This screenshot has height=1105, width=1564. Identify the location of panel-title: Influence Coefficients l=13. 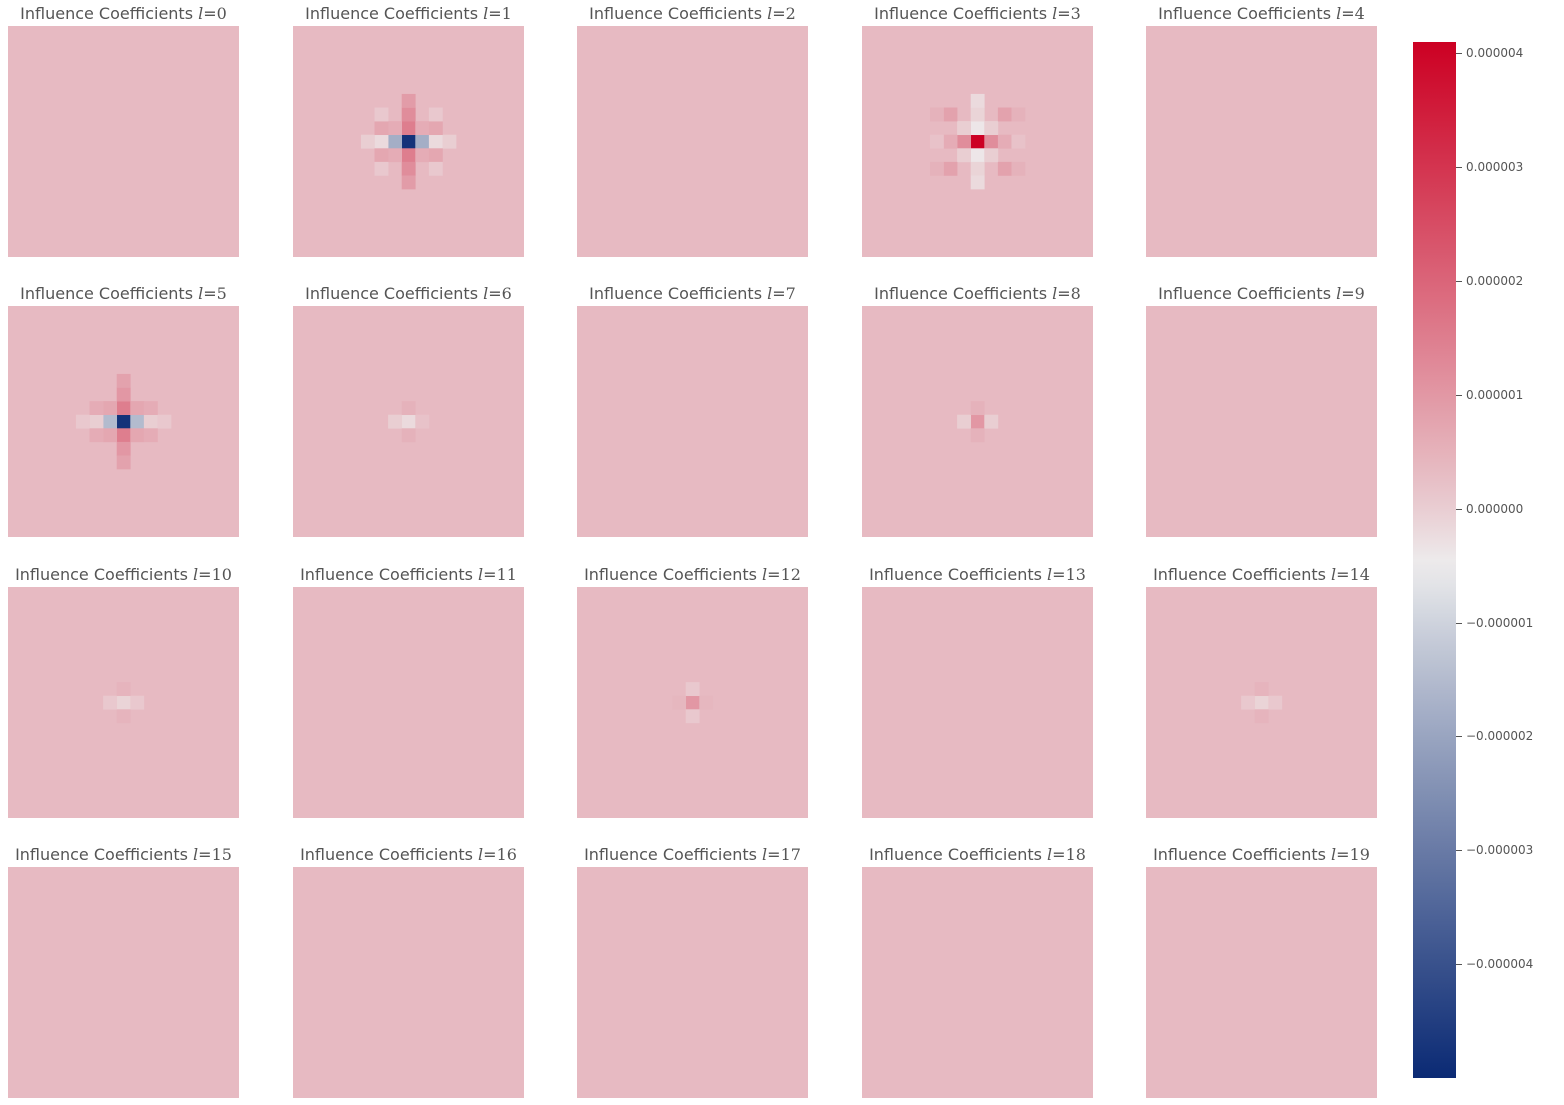
(977, 574).